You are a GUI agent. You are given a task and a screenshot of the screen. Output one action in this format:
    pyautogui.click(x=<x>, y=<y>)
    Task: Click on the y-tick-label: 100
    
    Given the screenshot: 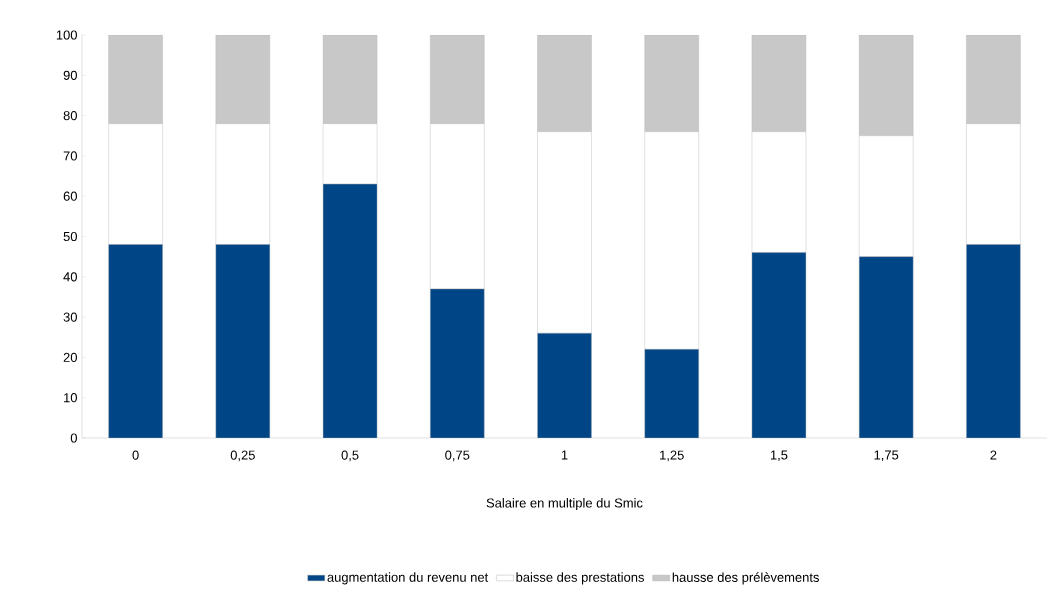 What is the action you would take?
    pyautogui.click(x=66, y=35)
    